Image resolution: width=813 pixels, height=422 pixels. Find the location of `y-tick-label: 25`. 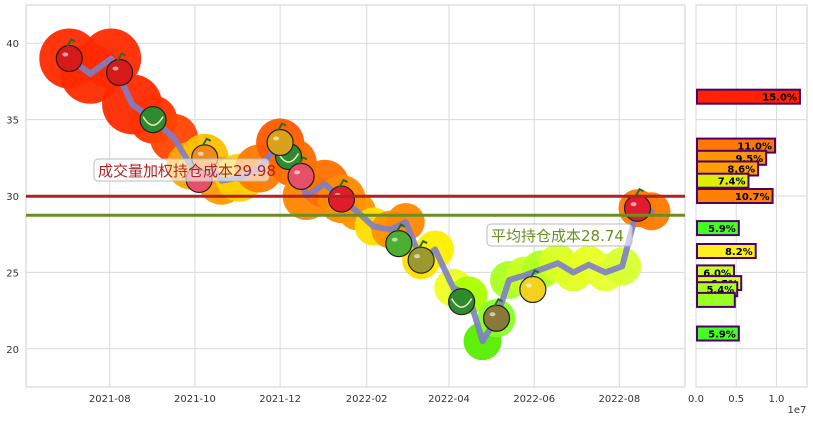

y-tick-label: 25 is located at coordinates (12, 273).